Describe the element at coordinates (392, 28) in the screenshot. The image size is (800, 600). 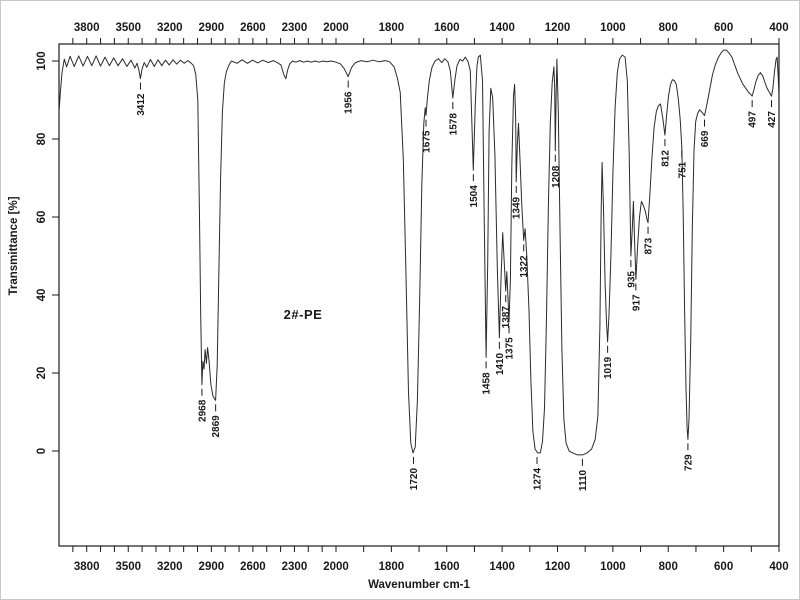
I see `x-tick-label-top: 1800` at that location.